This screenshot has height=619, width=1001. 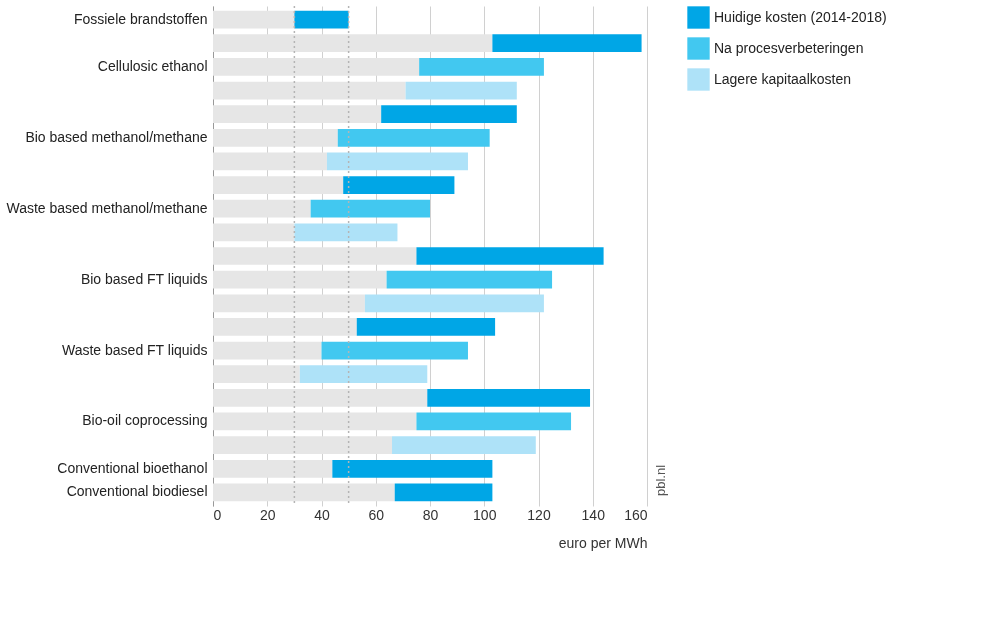 What do you see at coordinates (376, 514) in the screenshot?
I see `x-tick-label: 60` at bounding box center [376, 514].